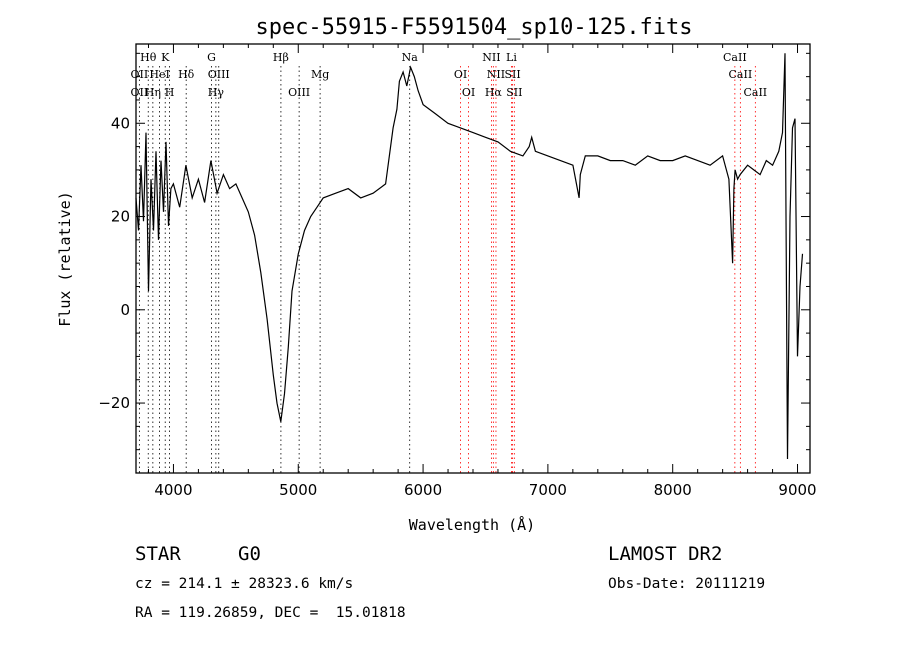 This screenshot has height=650, width=900. What do you see at coordinates (165, 57) in the screenshot?
I see `spectral-line-label: K` at bounding box center [165, 57].